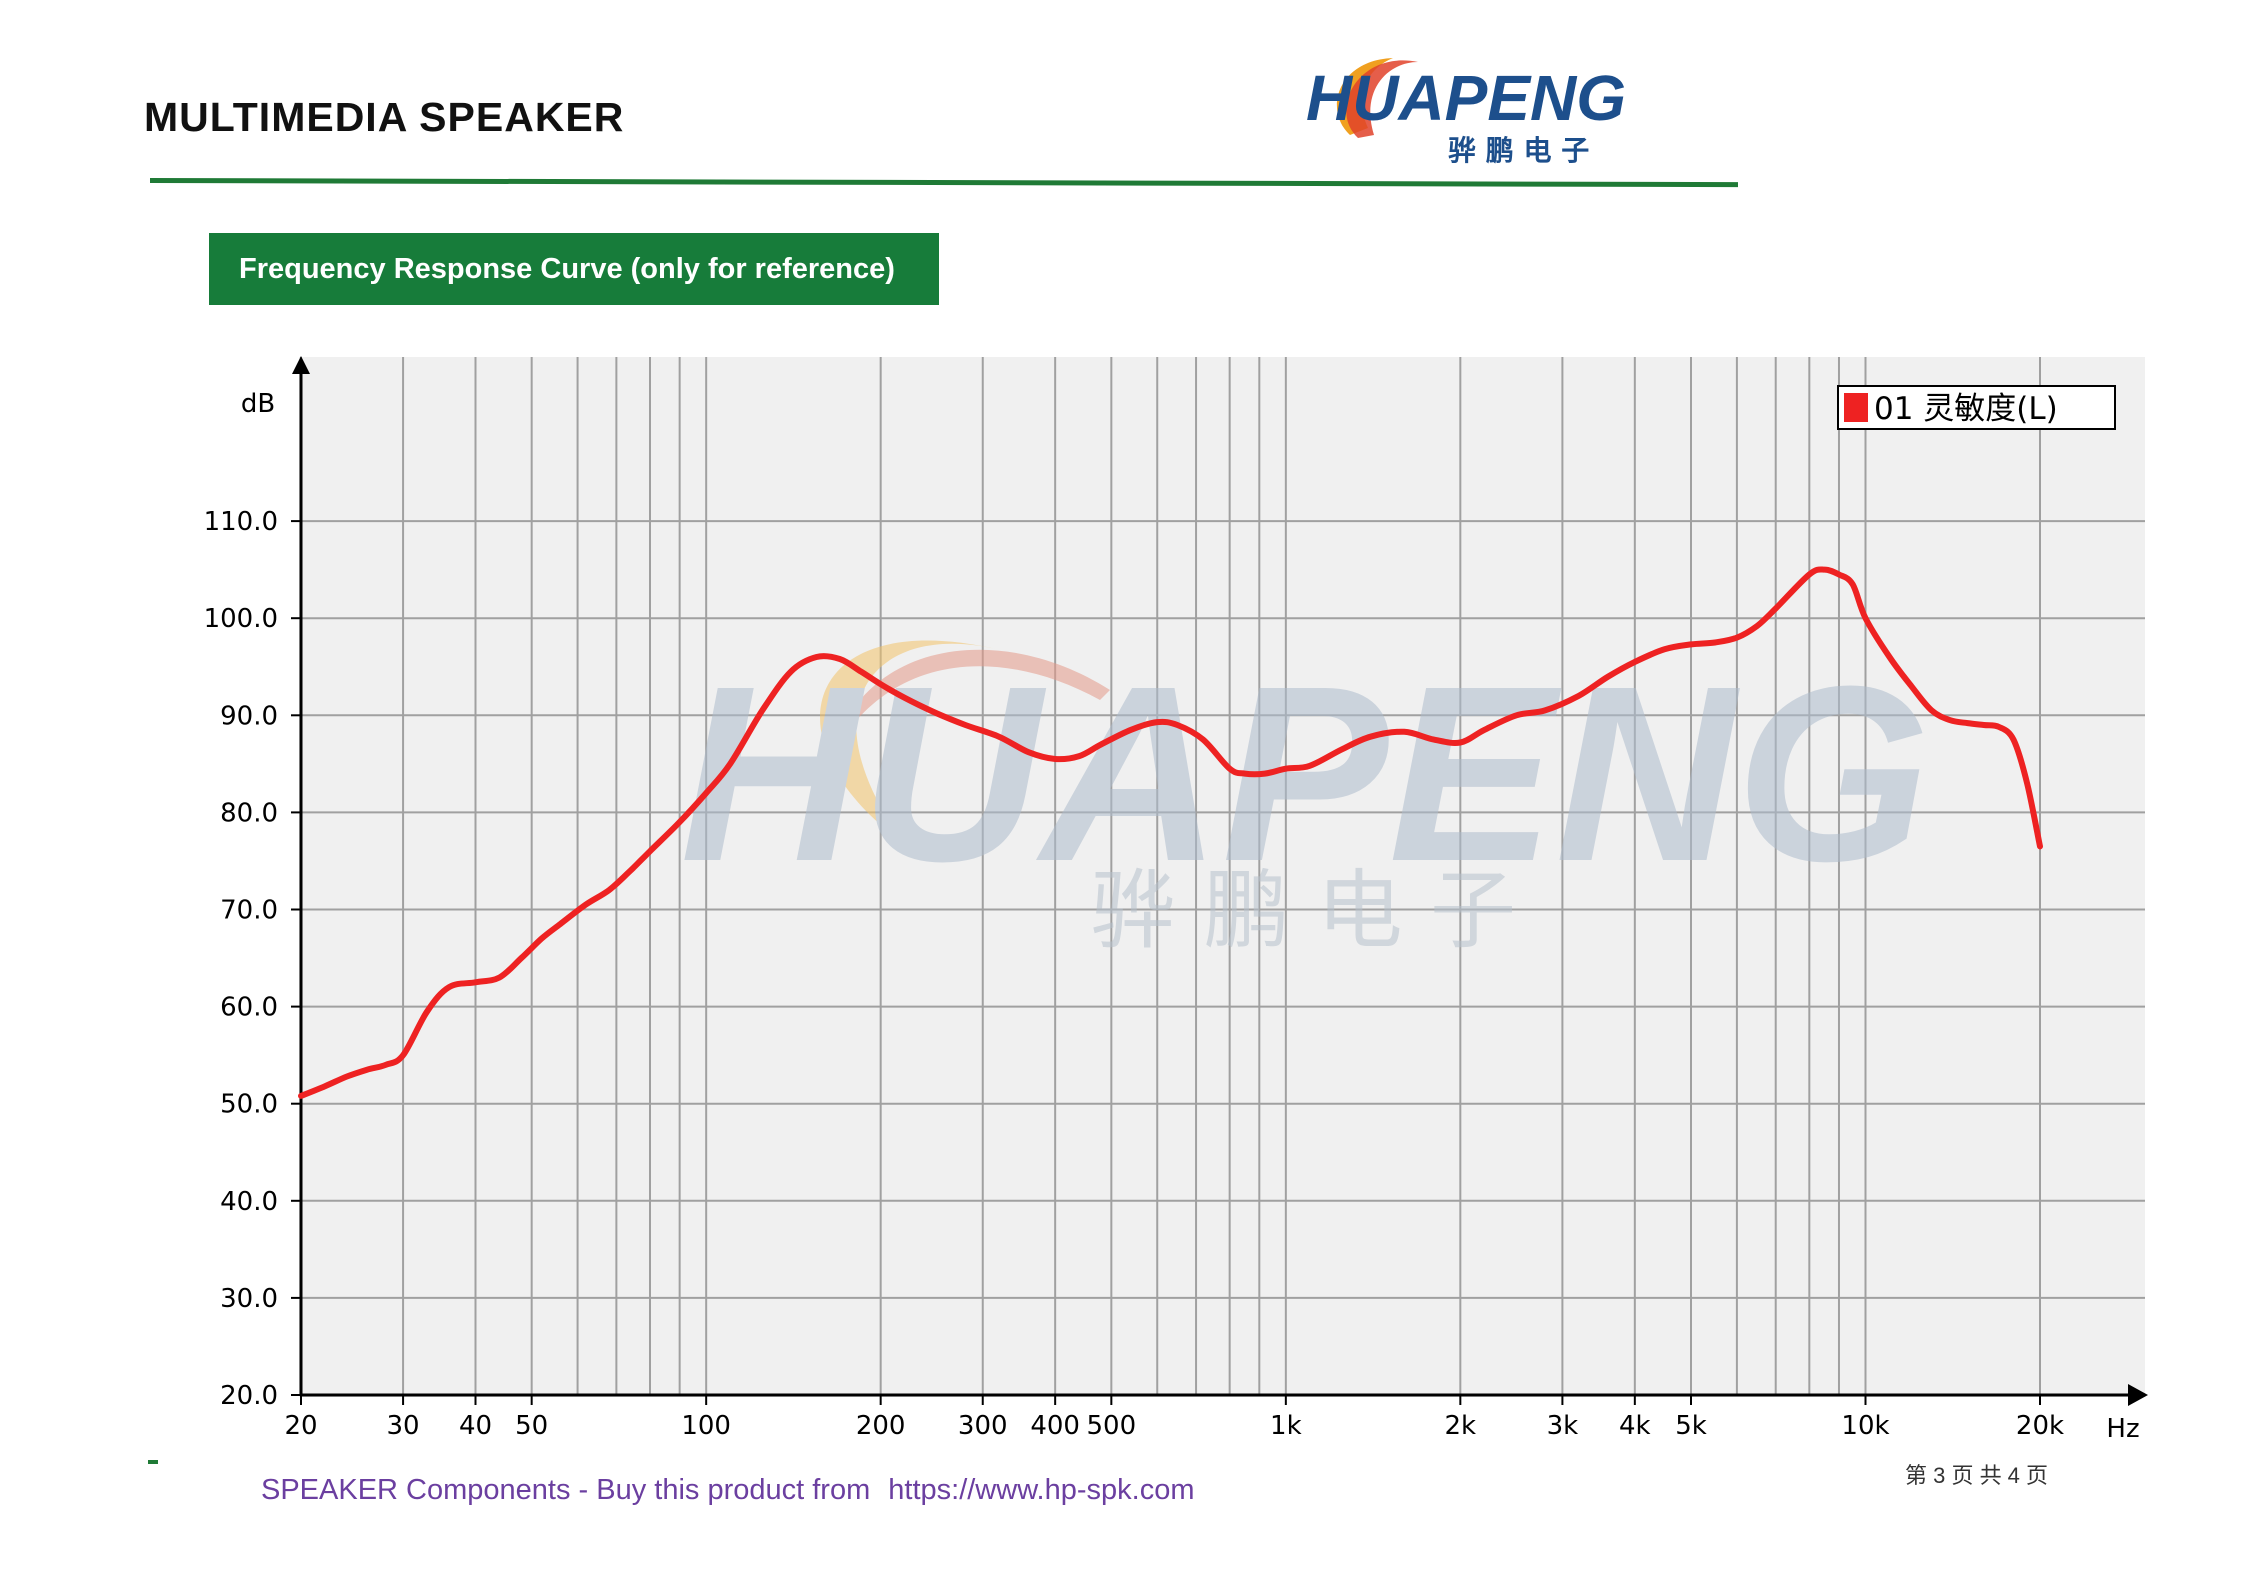 The height and width of the screenshot is (1587, 2245). I want to click on logo-subtext: 骅 鹏 电 子, so click(1518, 150).